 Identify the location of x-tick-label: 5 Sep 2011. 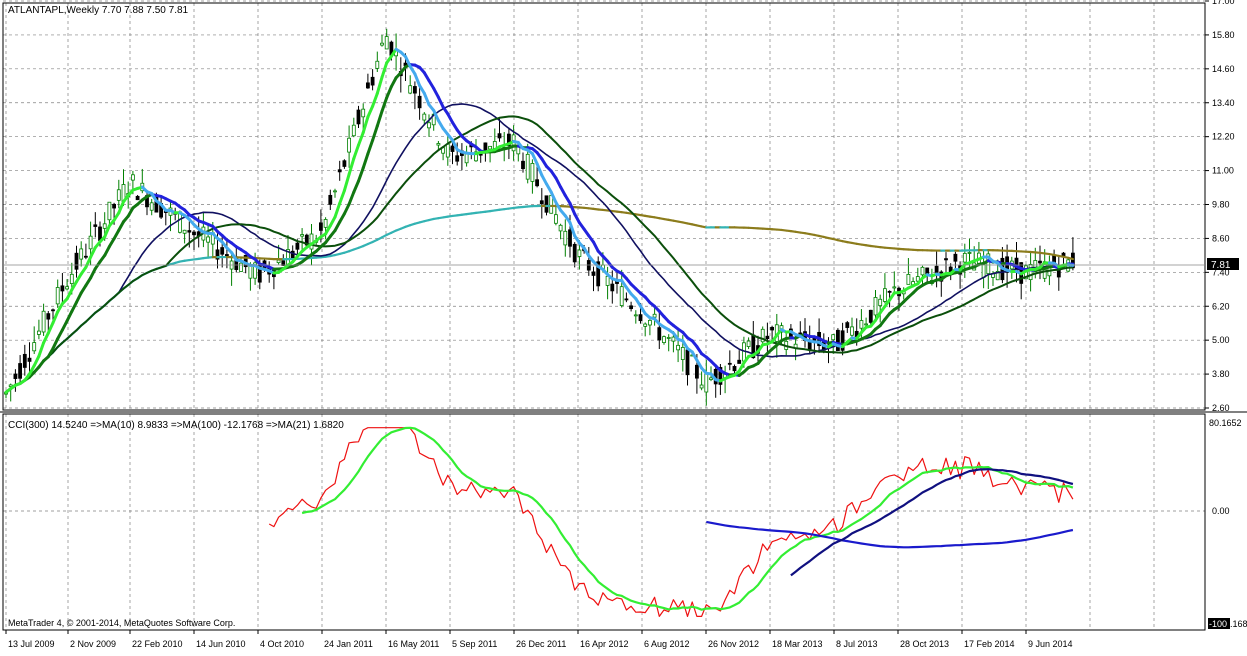
(474, 644).